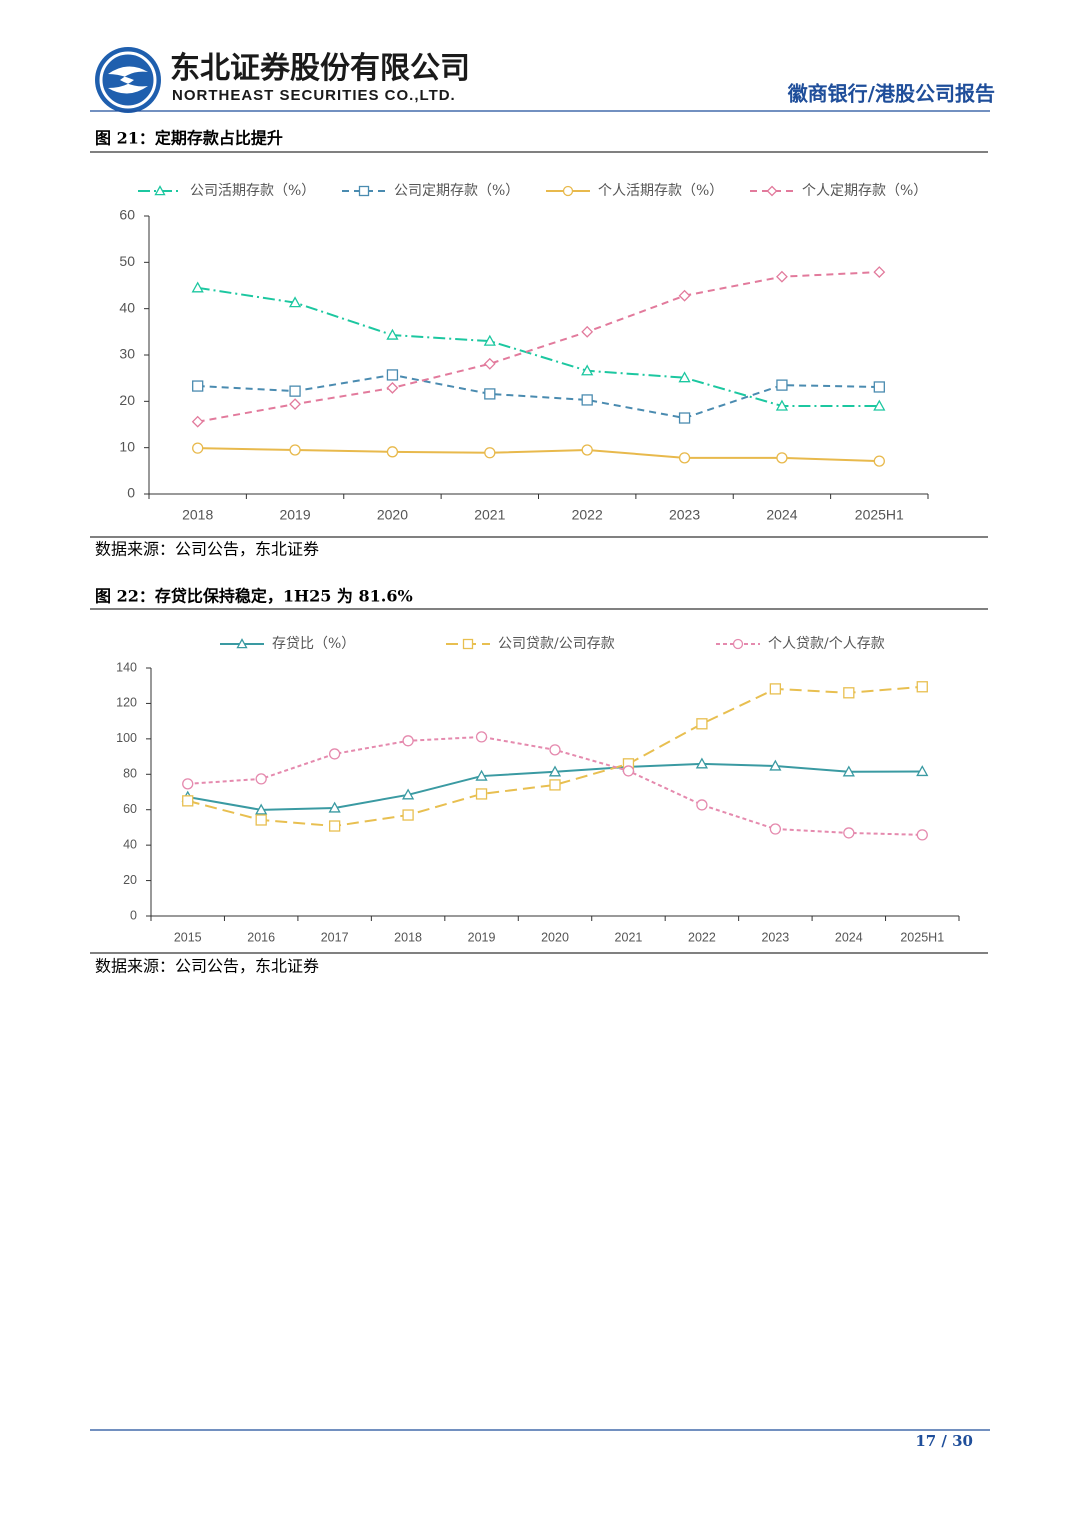 This screenshot has width=1080, height=1527. I want to click on company-cn: 东北证券股份有限公司, so click(320, 68).